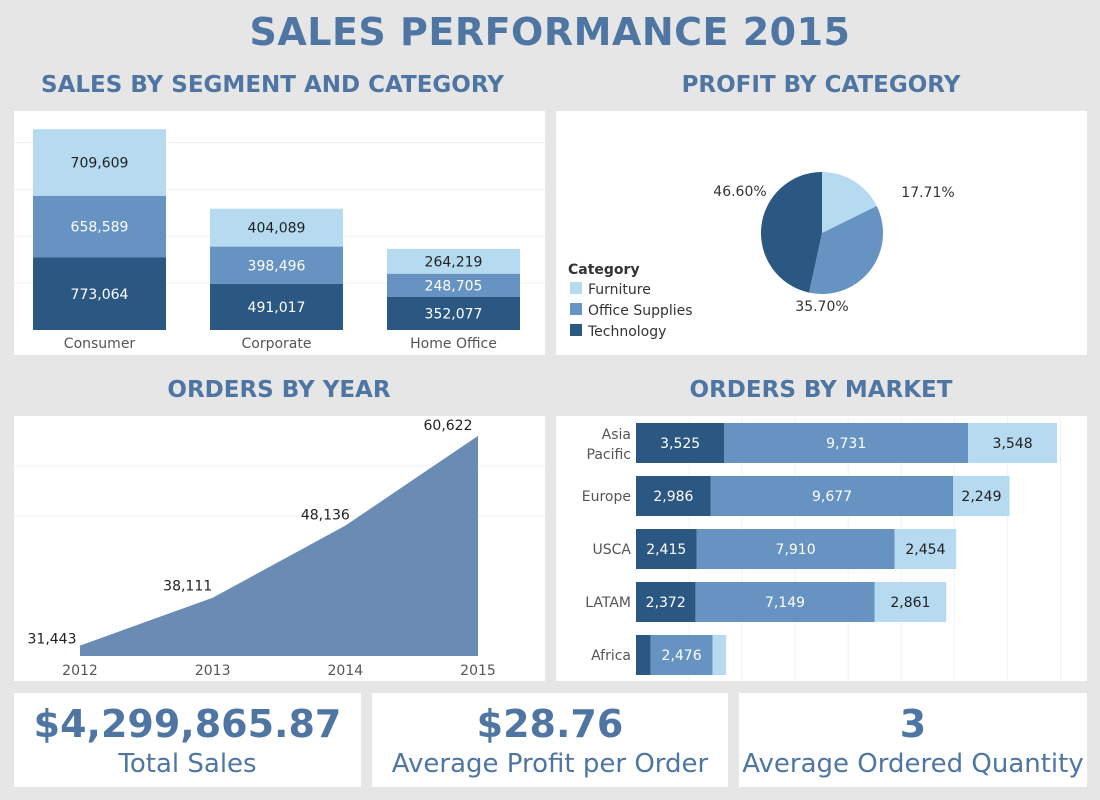 The width and height of the screenshot is (1100, 800). I want to click on bar-usca-office-supplies, so click(795, 549).